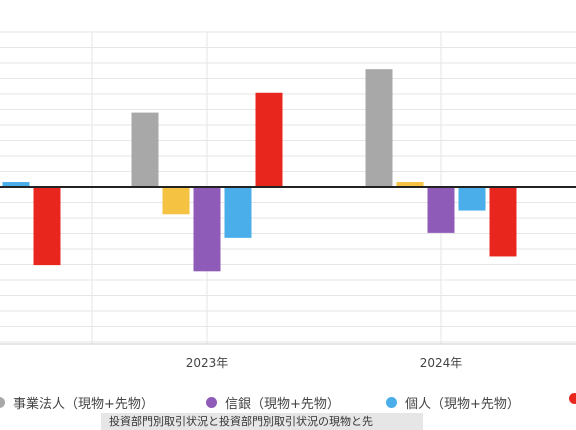 The height and width of the screenshot is (430, 576). I want to click on legend-item-jigyo-hojin: 事業法人（現物+先物）, so click(77, 402).